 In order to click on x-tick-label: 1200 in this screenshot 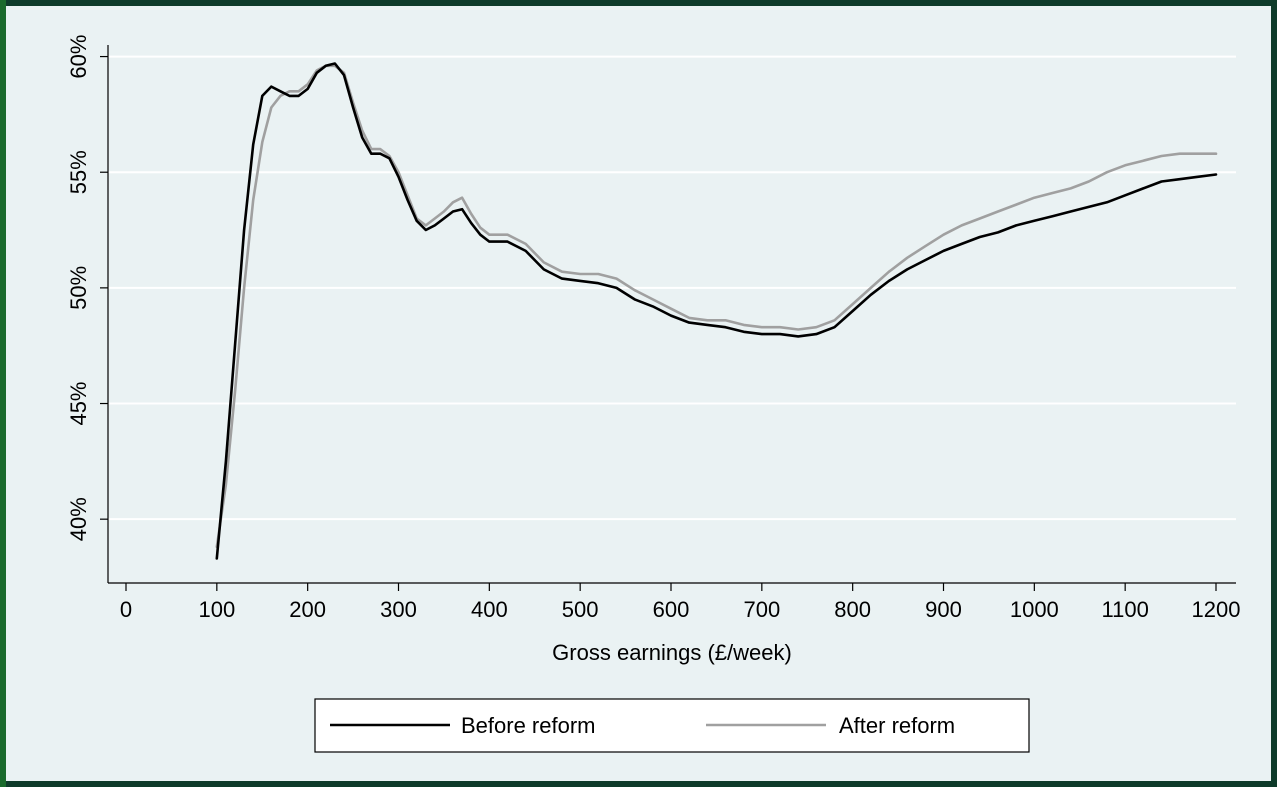, I will do `click(1216, 609)`.